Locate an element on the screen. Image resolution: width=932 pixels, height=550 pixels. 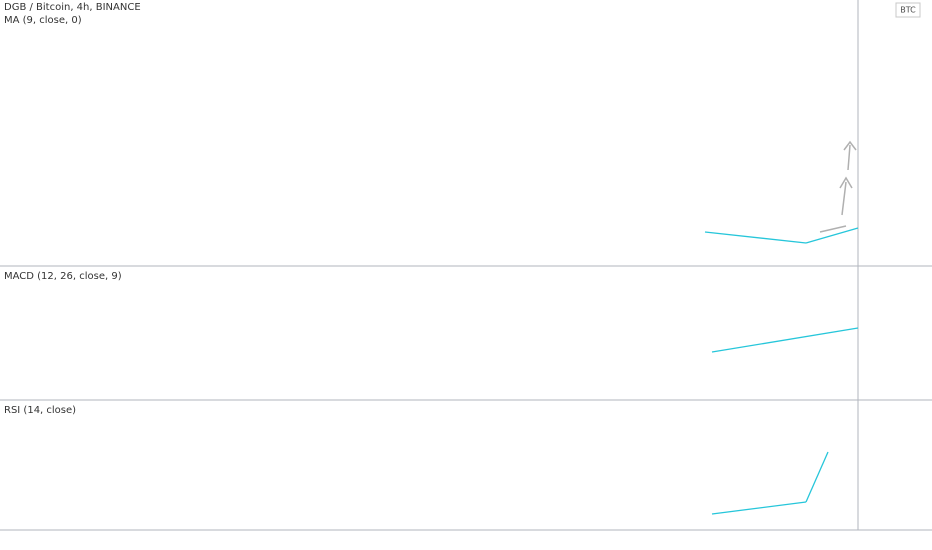
rsi-title: RSI (14, close) is located at coordinates (40, 410).